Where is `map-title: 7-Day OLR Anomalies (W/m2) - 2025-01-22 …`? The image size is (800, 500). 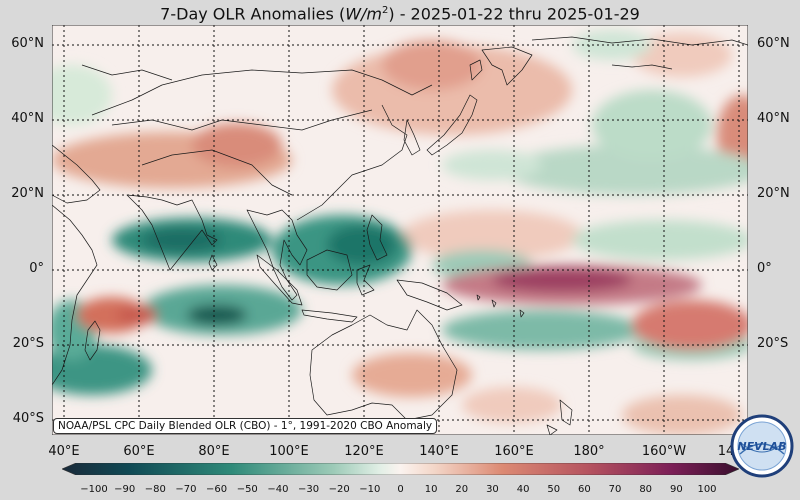
map-title: 7-Day OLR Anomalies (W/m2) - 2025-01-22 … is located at coordinates (400, 14).